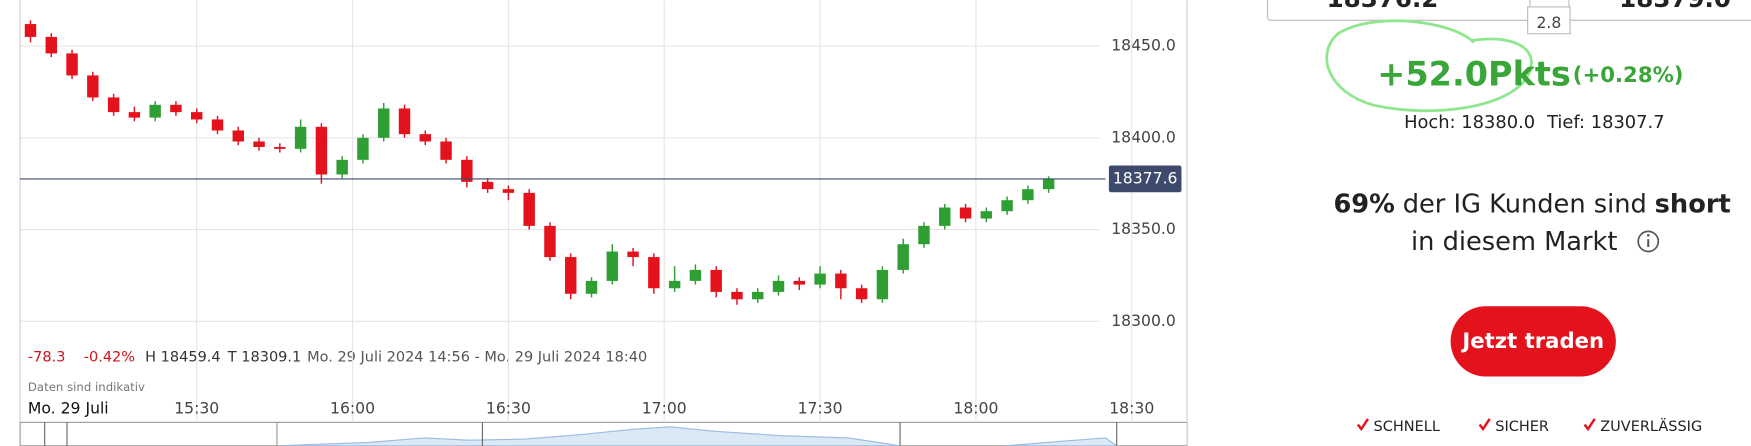  Describe the element at coordinates (1363, 204) in the screenshot. I see `sentiment-pct: 69%` at that location.